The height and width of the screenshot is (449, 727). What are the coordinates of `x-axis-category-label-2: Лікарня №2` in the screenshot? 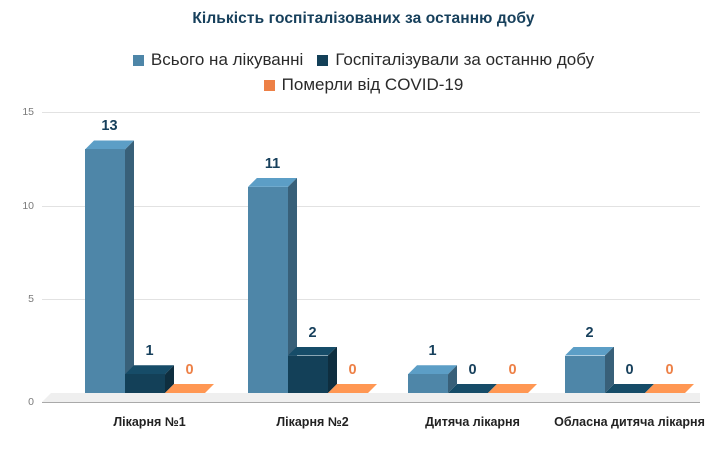 It's located at (312, 422).